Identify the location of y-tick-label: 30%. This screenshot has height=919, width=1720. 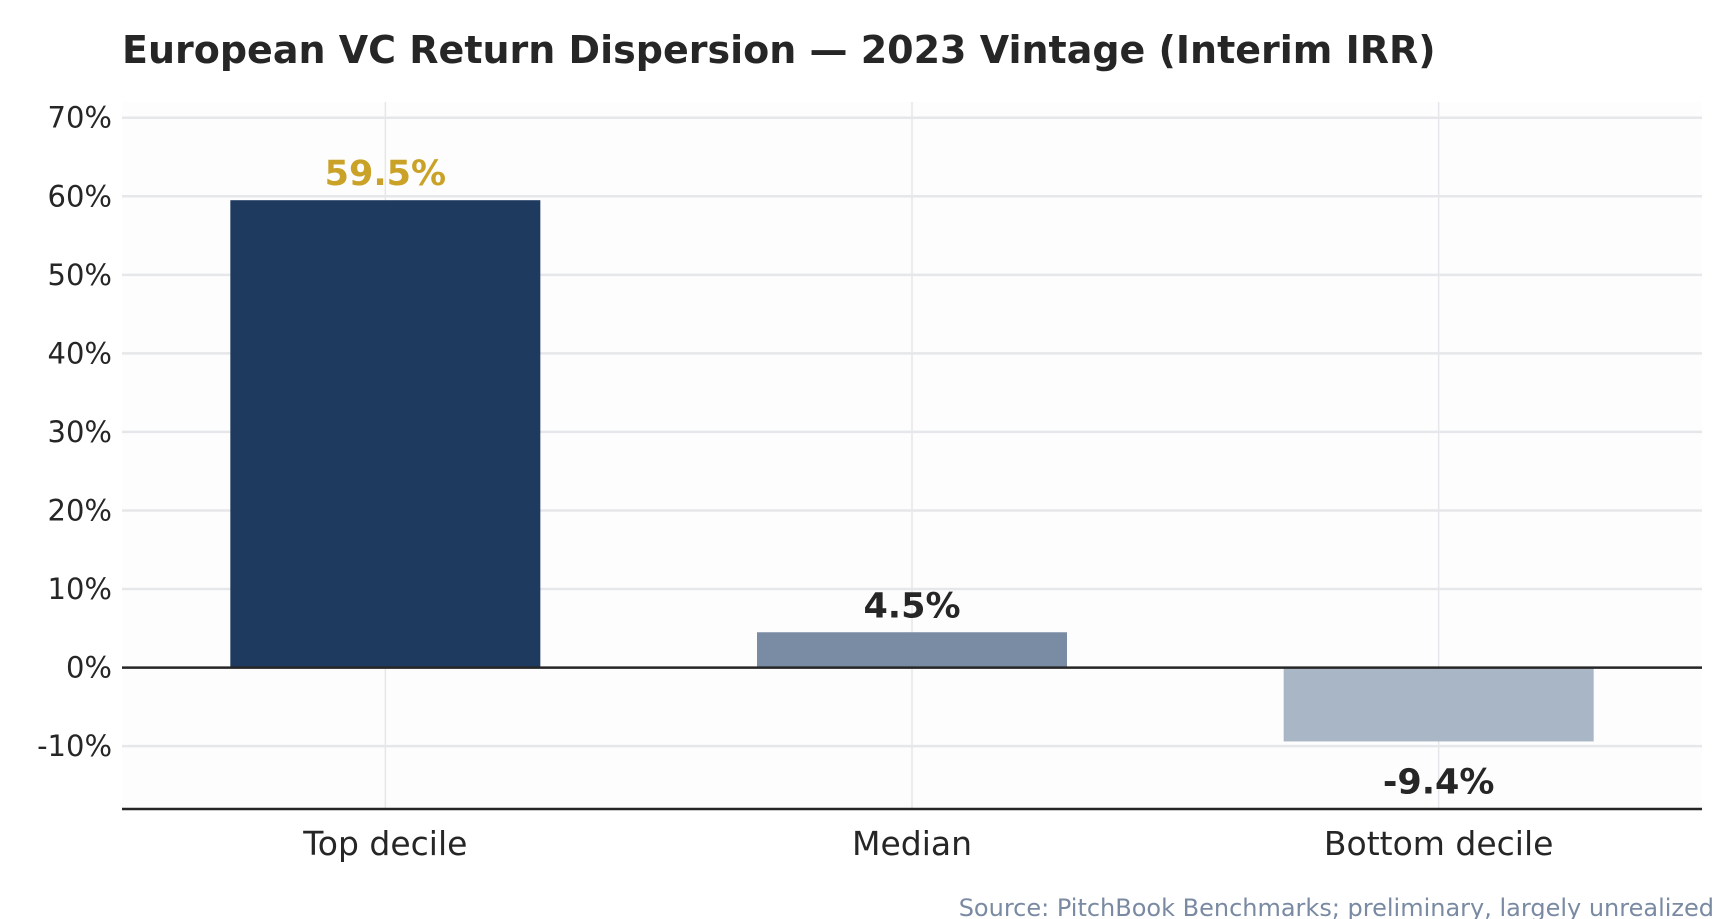
(80, 432).